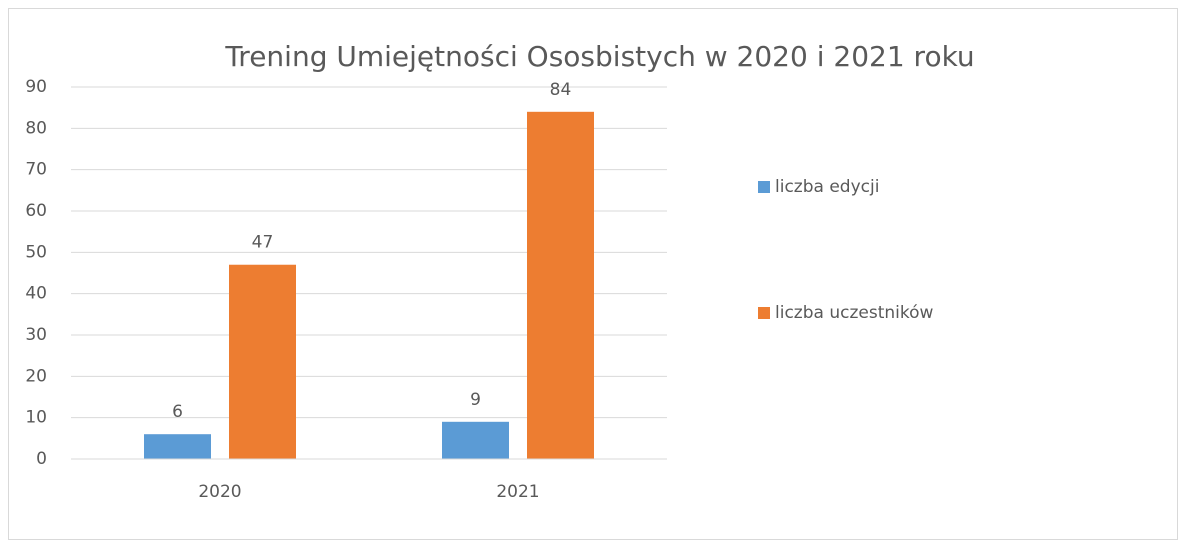  What do you see at coordinates (36, 335) in the screenshot?
I see `y-tick-label: 30` at bounding box center [36, 335].